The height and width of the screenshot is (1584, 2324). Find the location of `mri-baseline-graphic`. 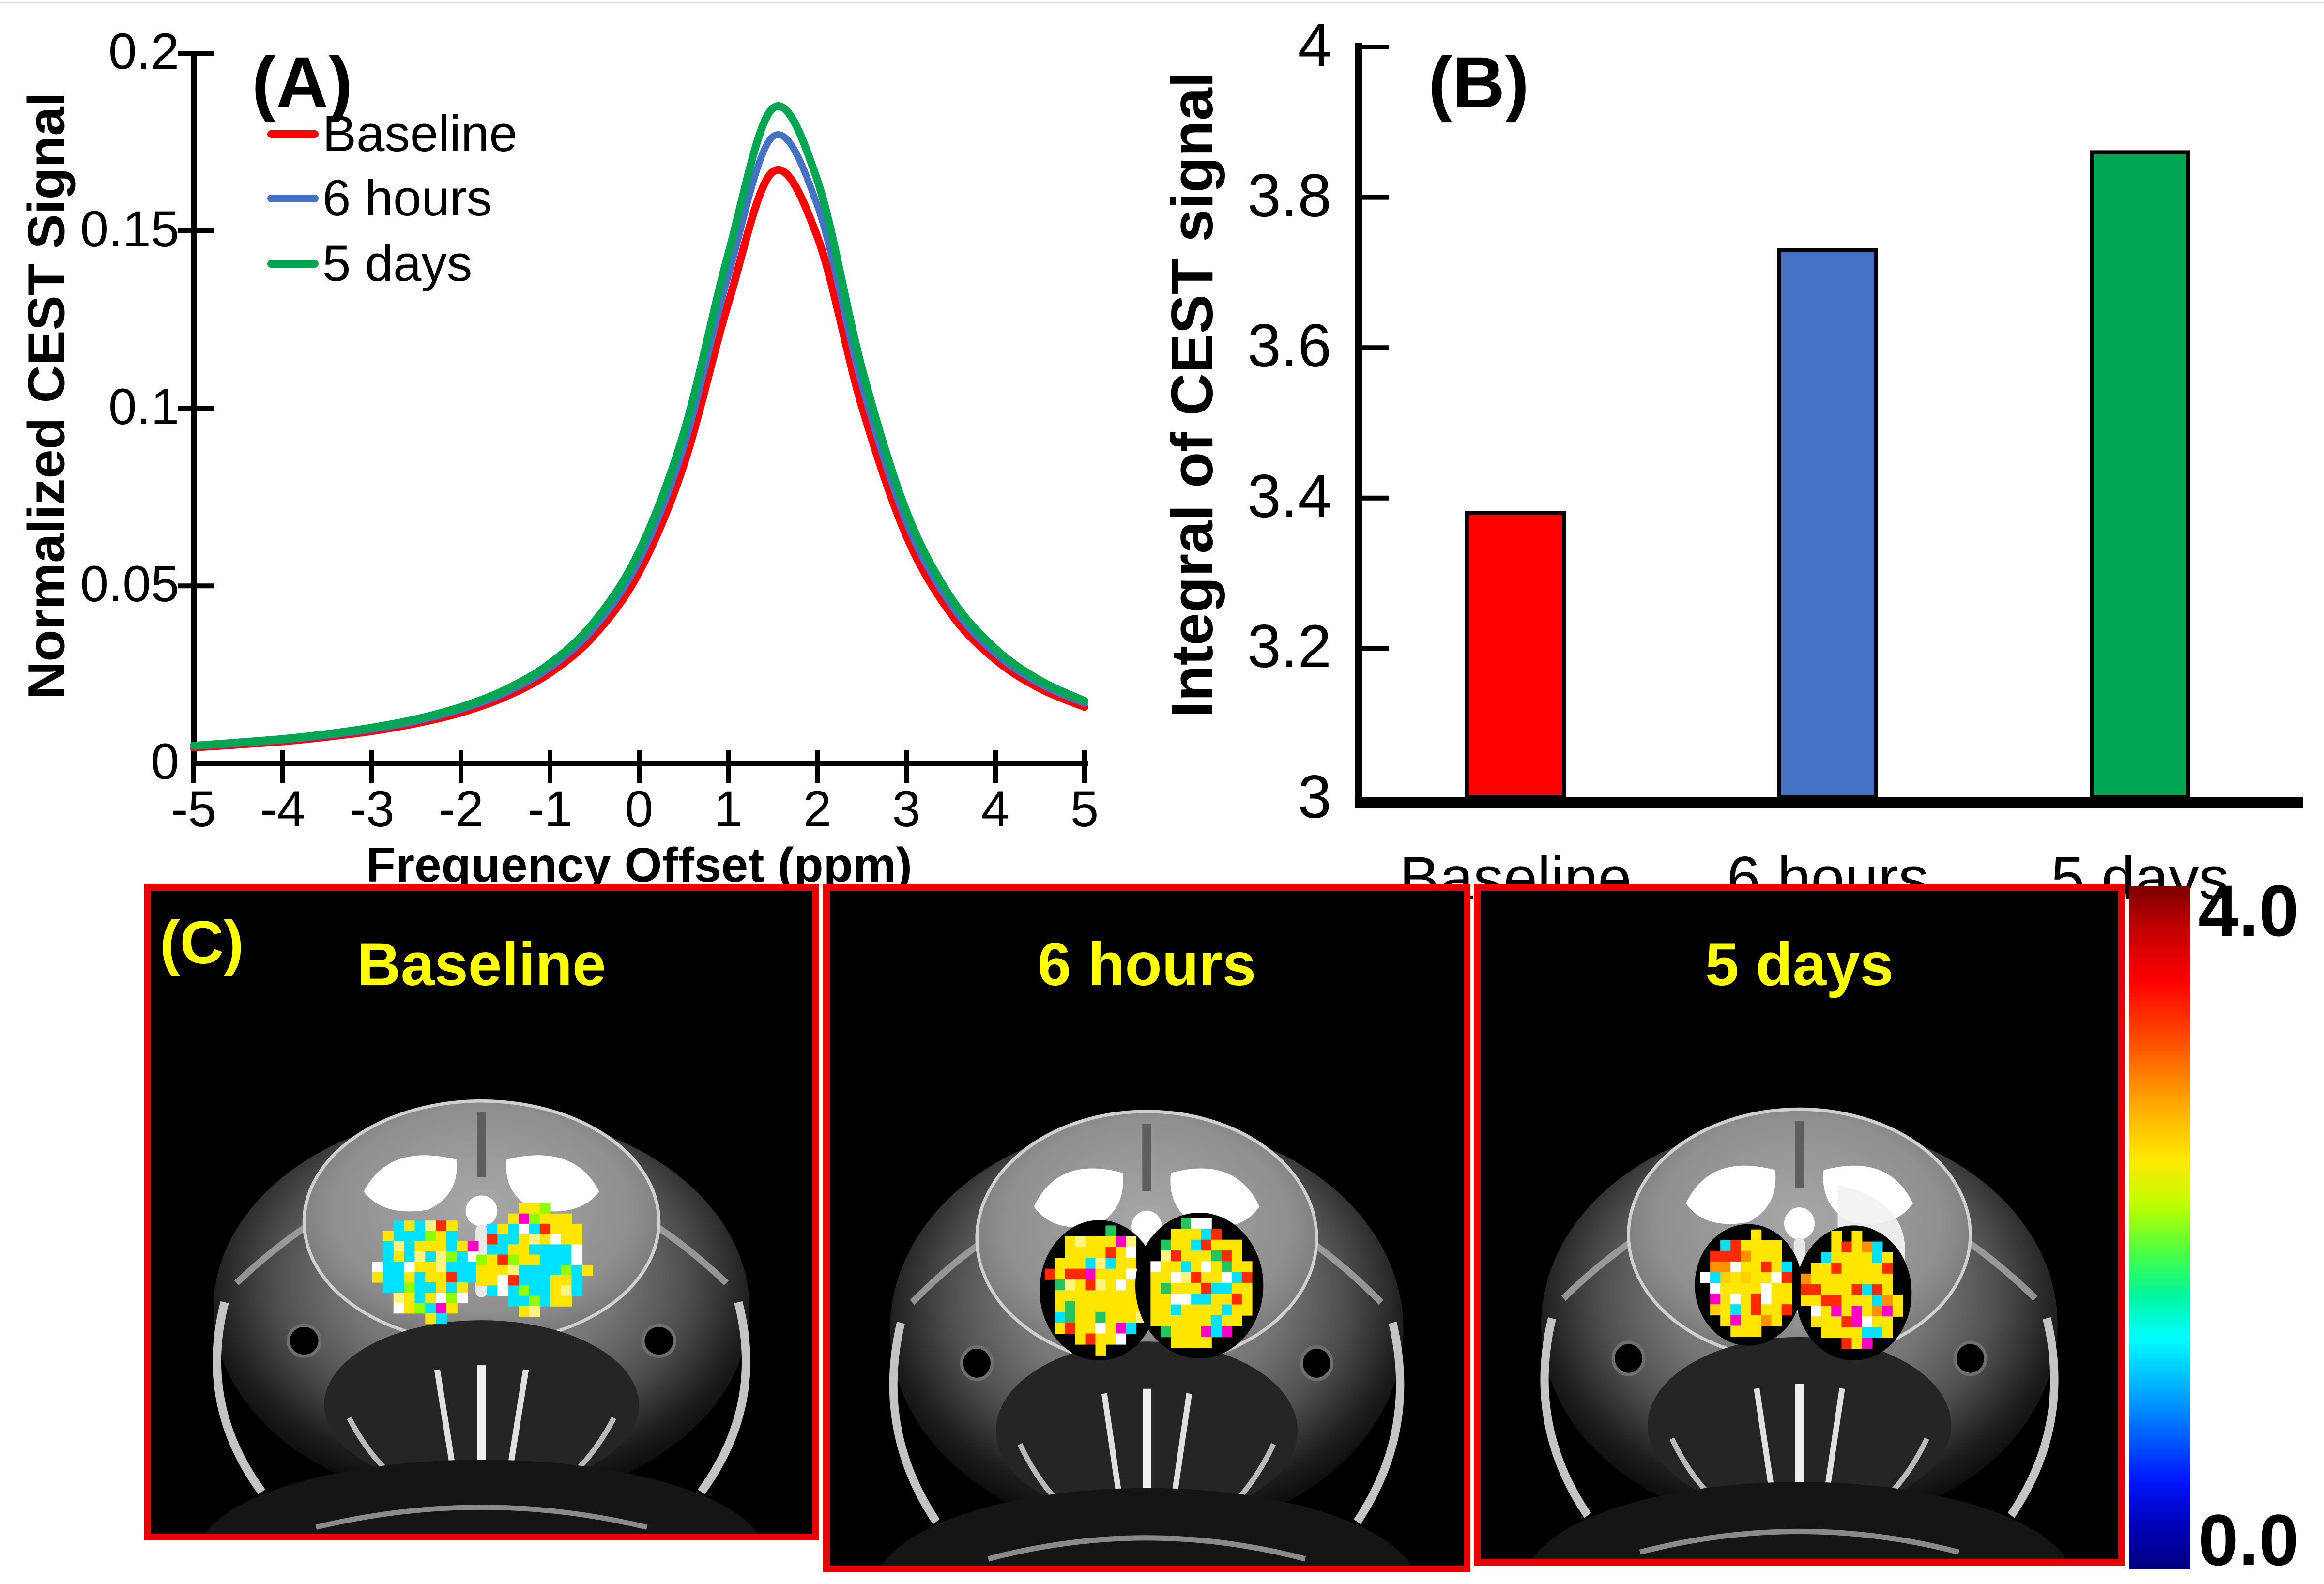

mri-baseline-graphic is located at coordinates (482, 1213).